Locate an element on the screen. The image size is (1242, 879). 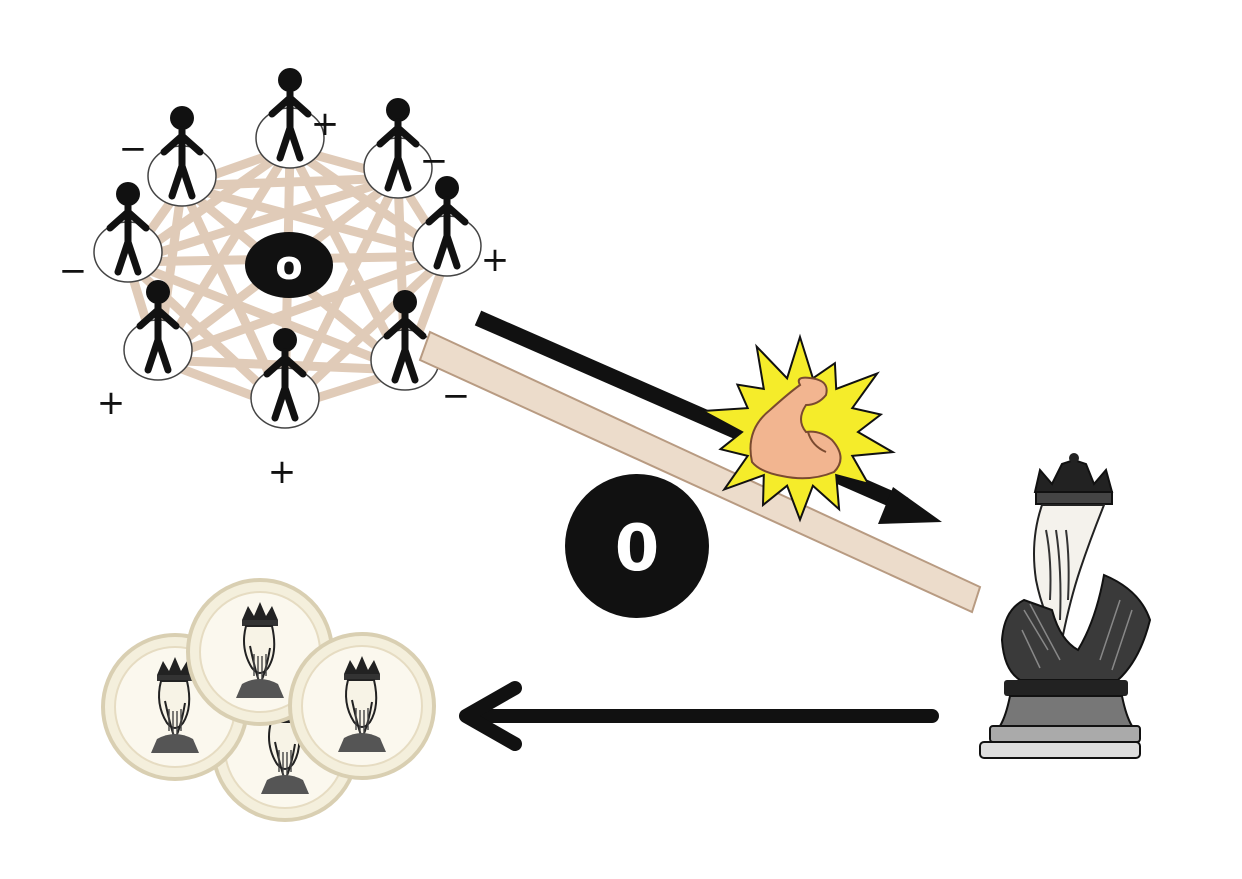
network-center-badge: o is located at coordinates (289, 265).